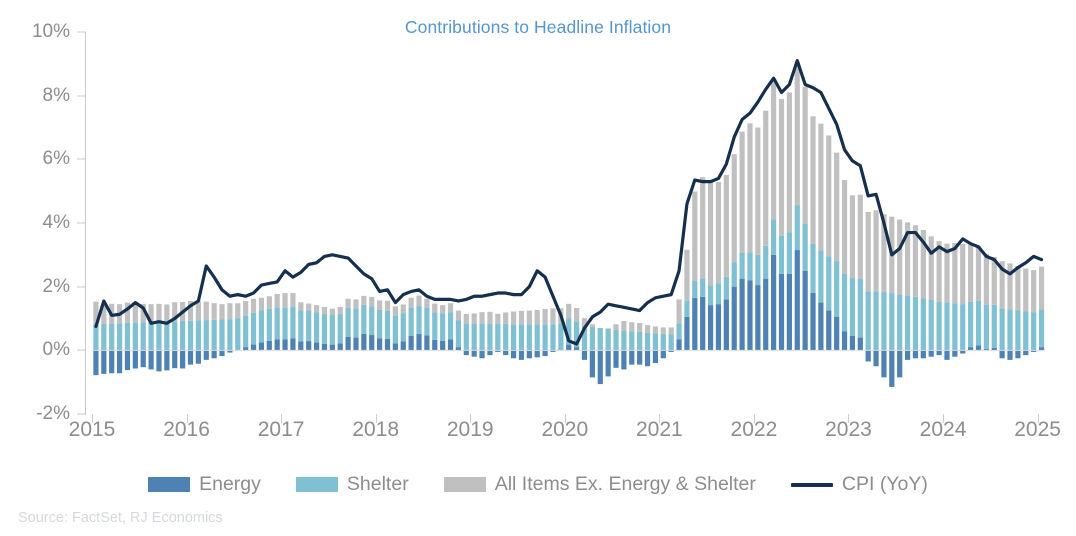 The image size is (1076, 536). Describe the element at coordinates (352, 484) in the screenshot. I see `legend-shelter: Shelter` at that location.